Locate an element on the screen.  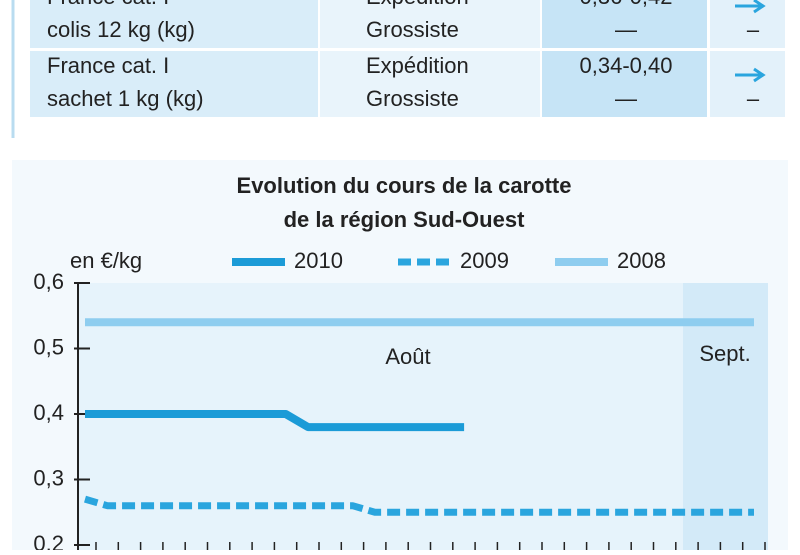
sept-region is located at coordinates (725, 416).